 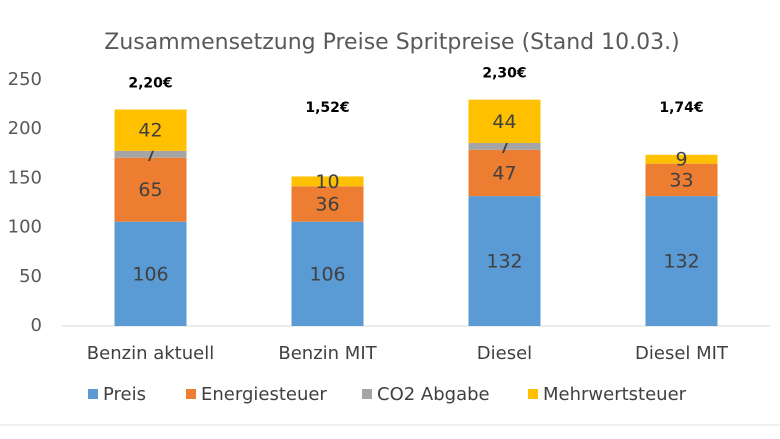 I want to click on y-tick-label: 0, so click(x=36, y=325).